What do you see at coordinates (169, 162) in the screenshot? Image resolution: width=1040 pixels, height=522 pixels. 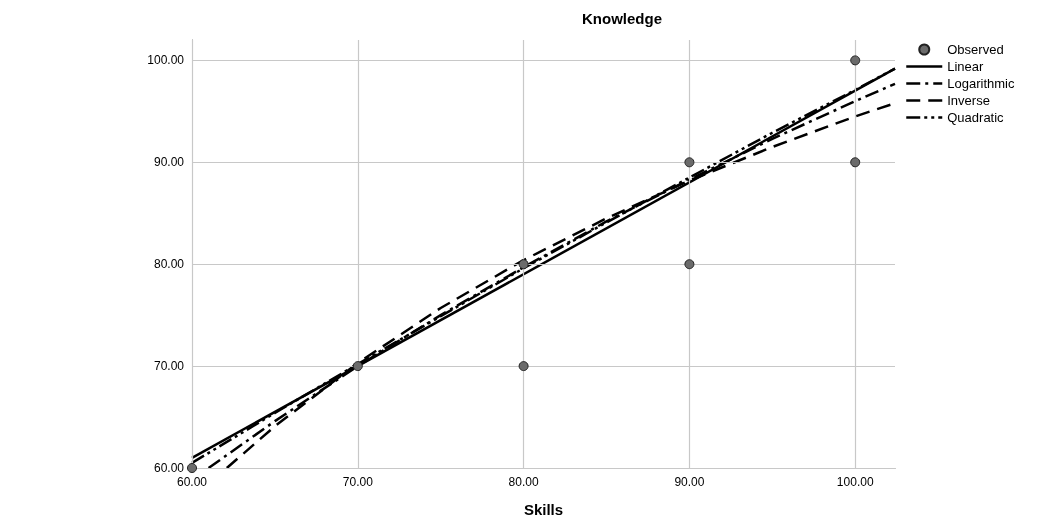 I see `y-tick-label: 90.00` at bounding box center [169, 162].